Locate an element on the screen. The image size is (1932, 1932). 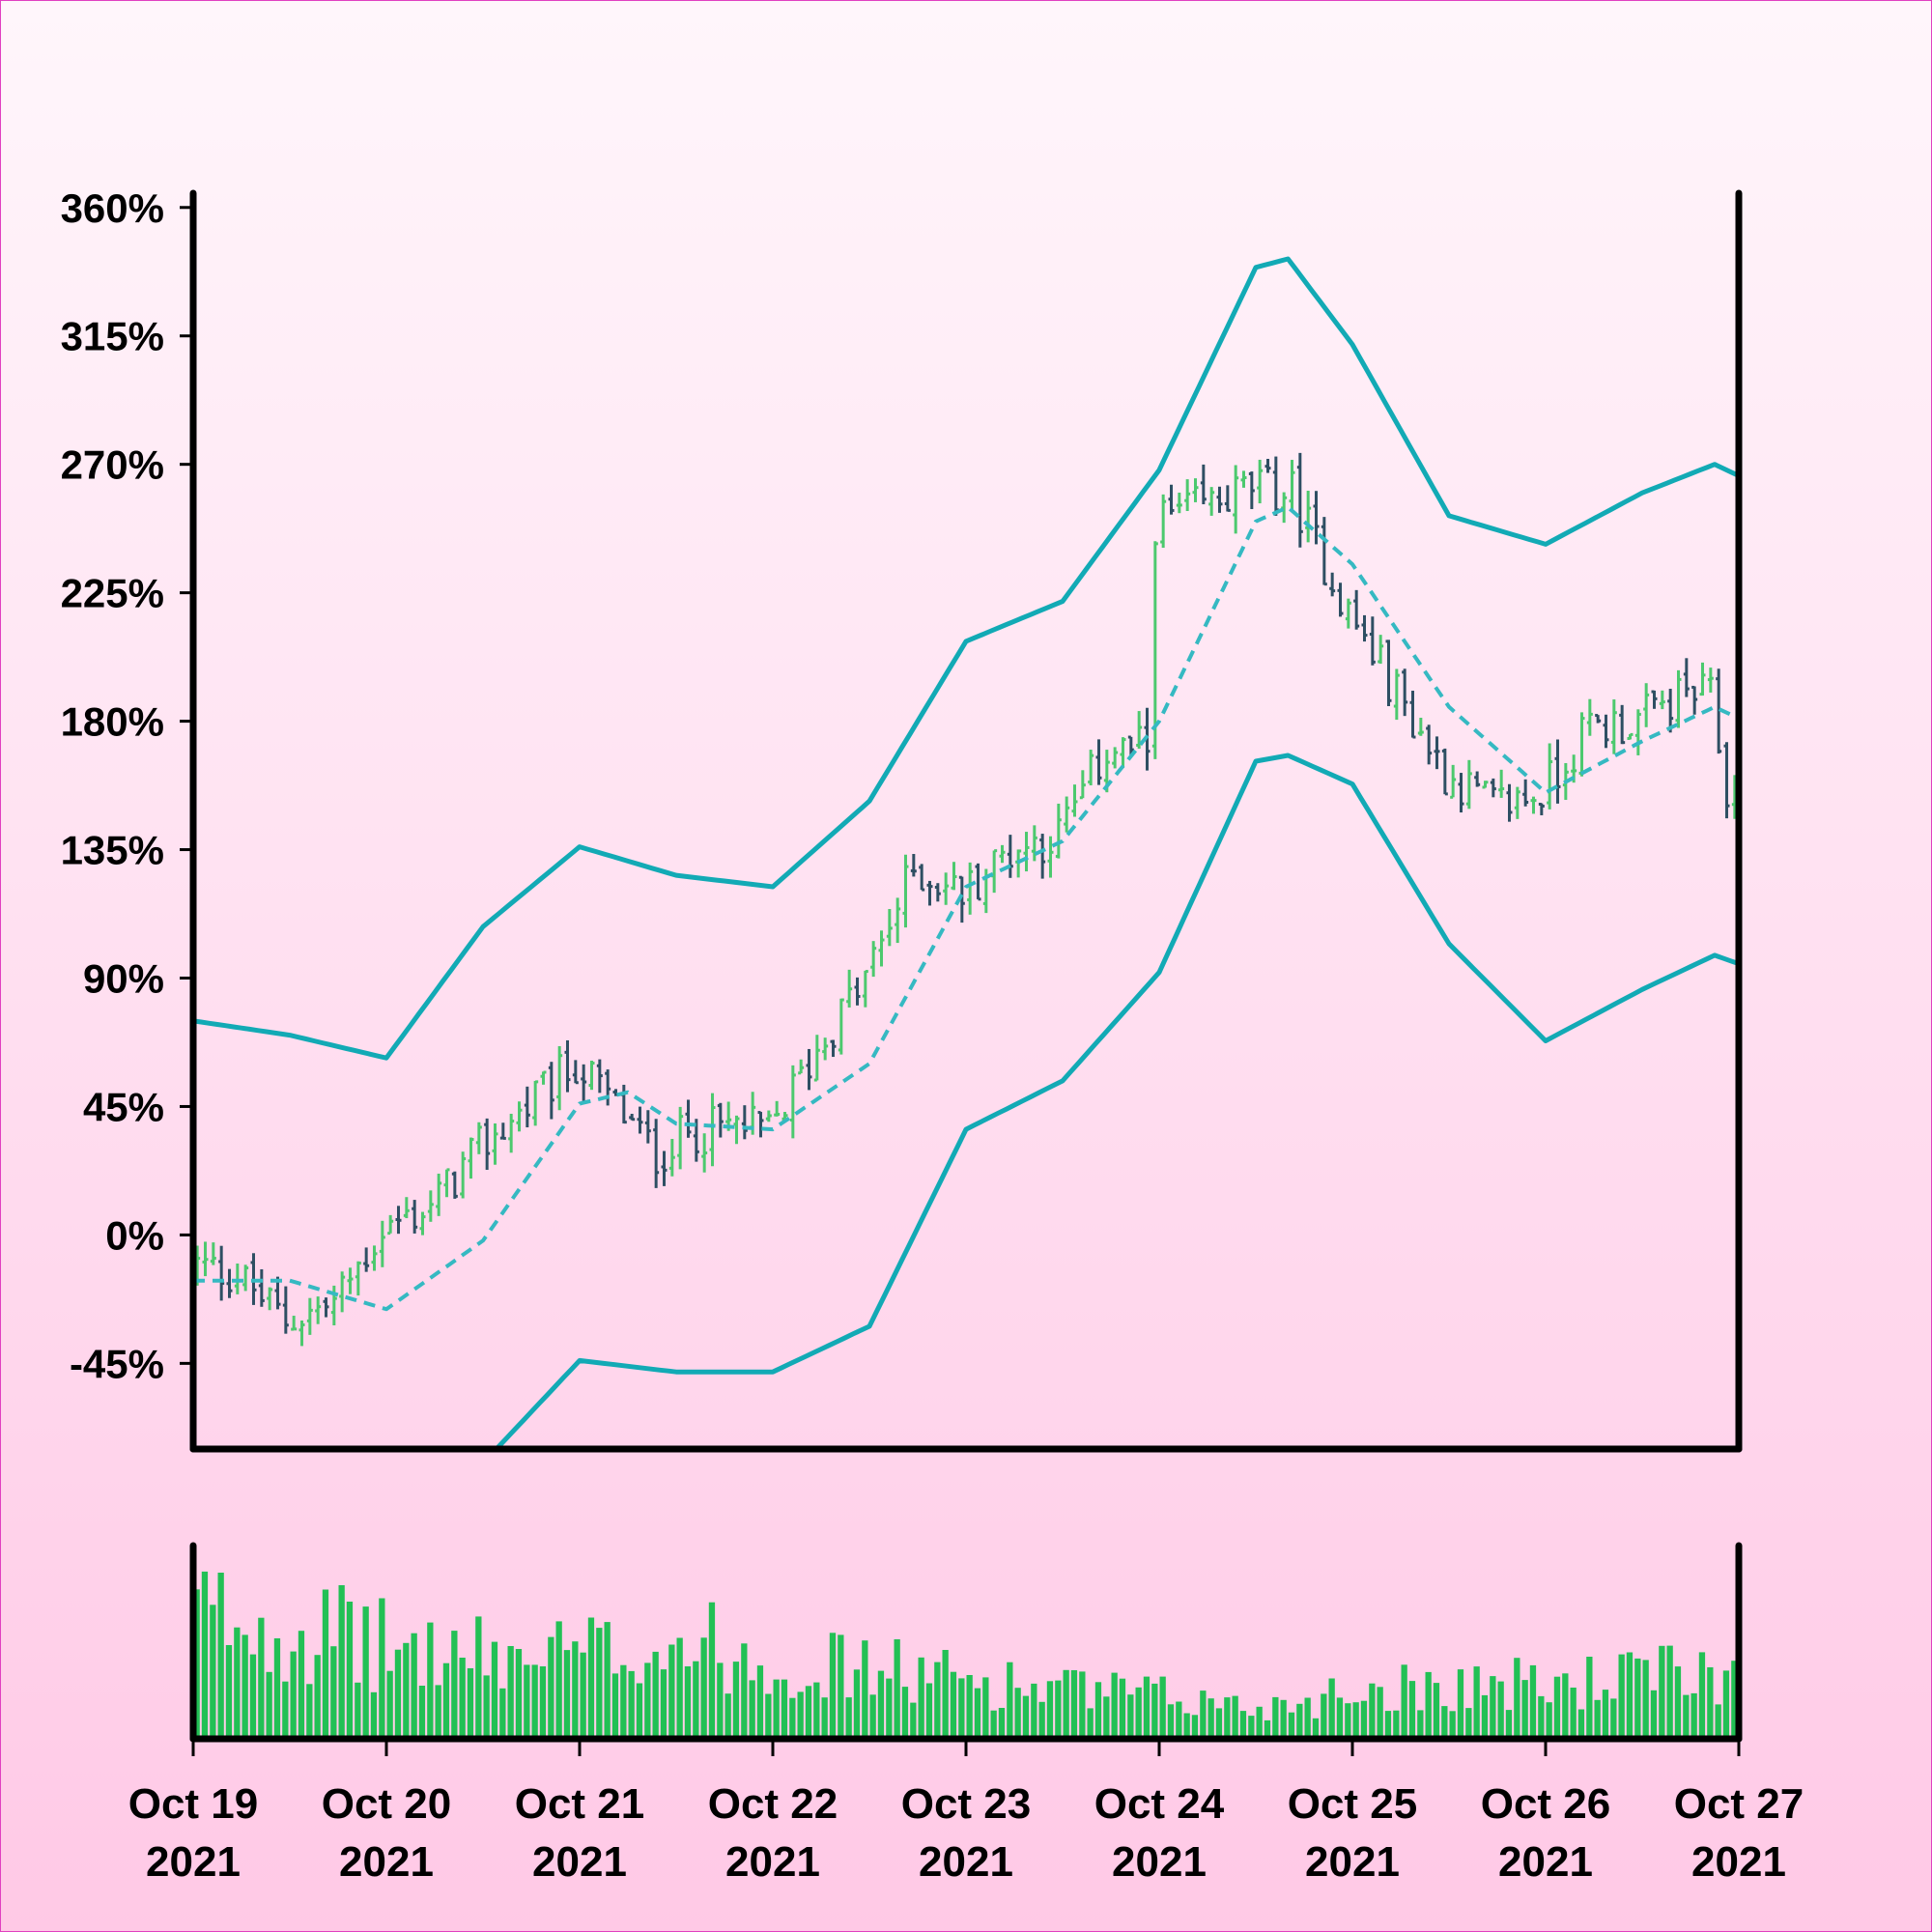
x-tick-label-year: 2021 is located at coordinates (966, 1862).